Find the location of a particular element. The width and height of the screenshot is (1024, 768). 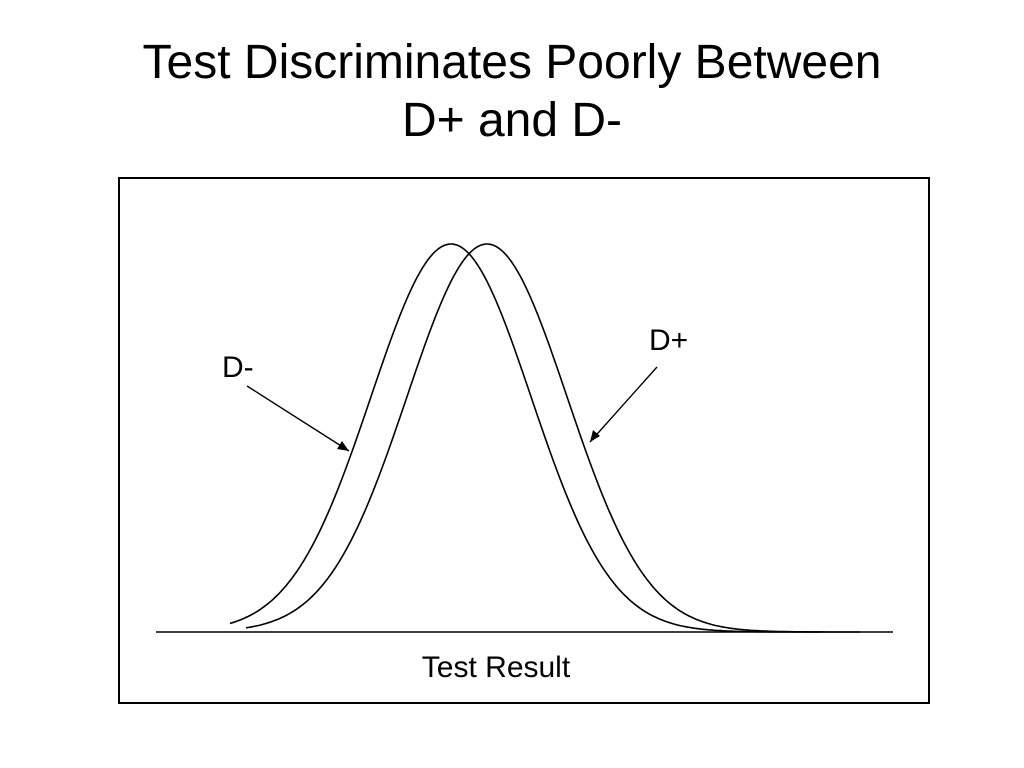

d-minus-arrow-line is located at coordinates (298, 418).